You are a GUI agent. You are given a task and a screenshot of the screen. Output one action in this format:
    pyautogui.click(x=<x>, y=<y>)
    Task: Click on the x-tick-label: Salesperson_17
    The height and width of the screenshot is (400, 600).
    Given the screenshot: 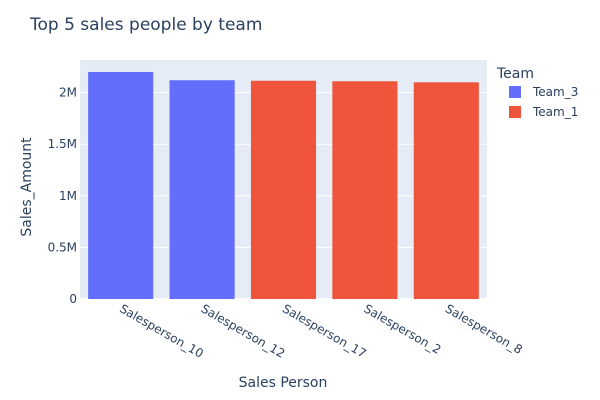 What is the action you would take?
    pyautogui.click(x=324, y=330)
    